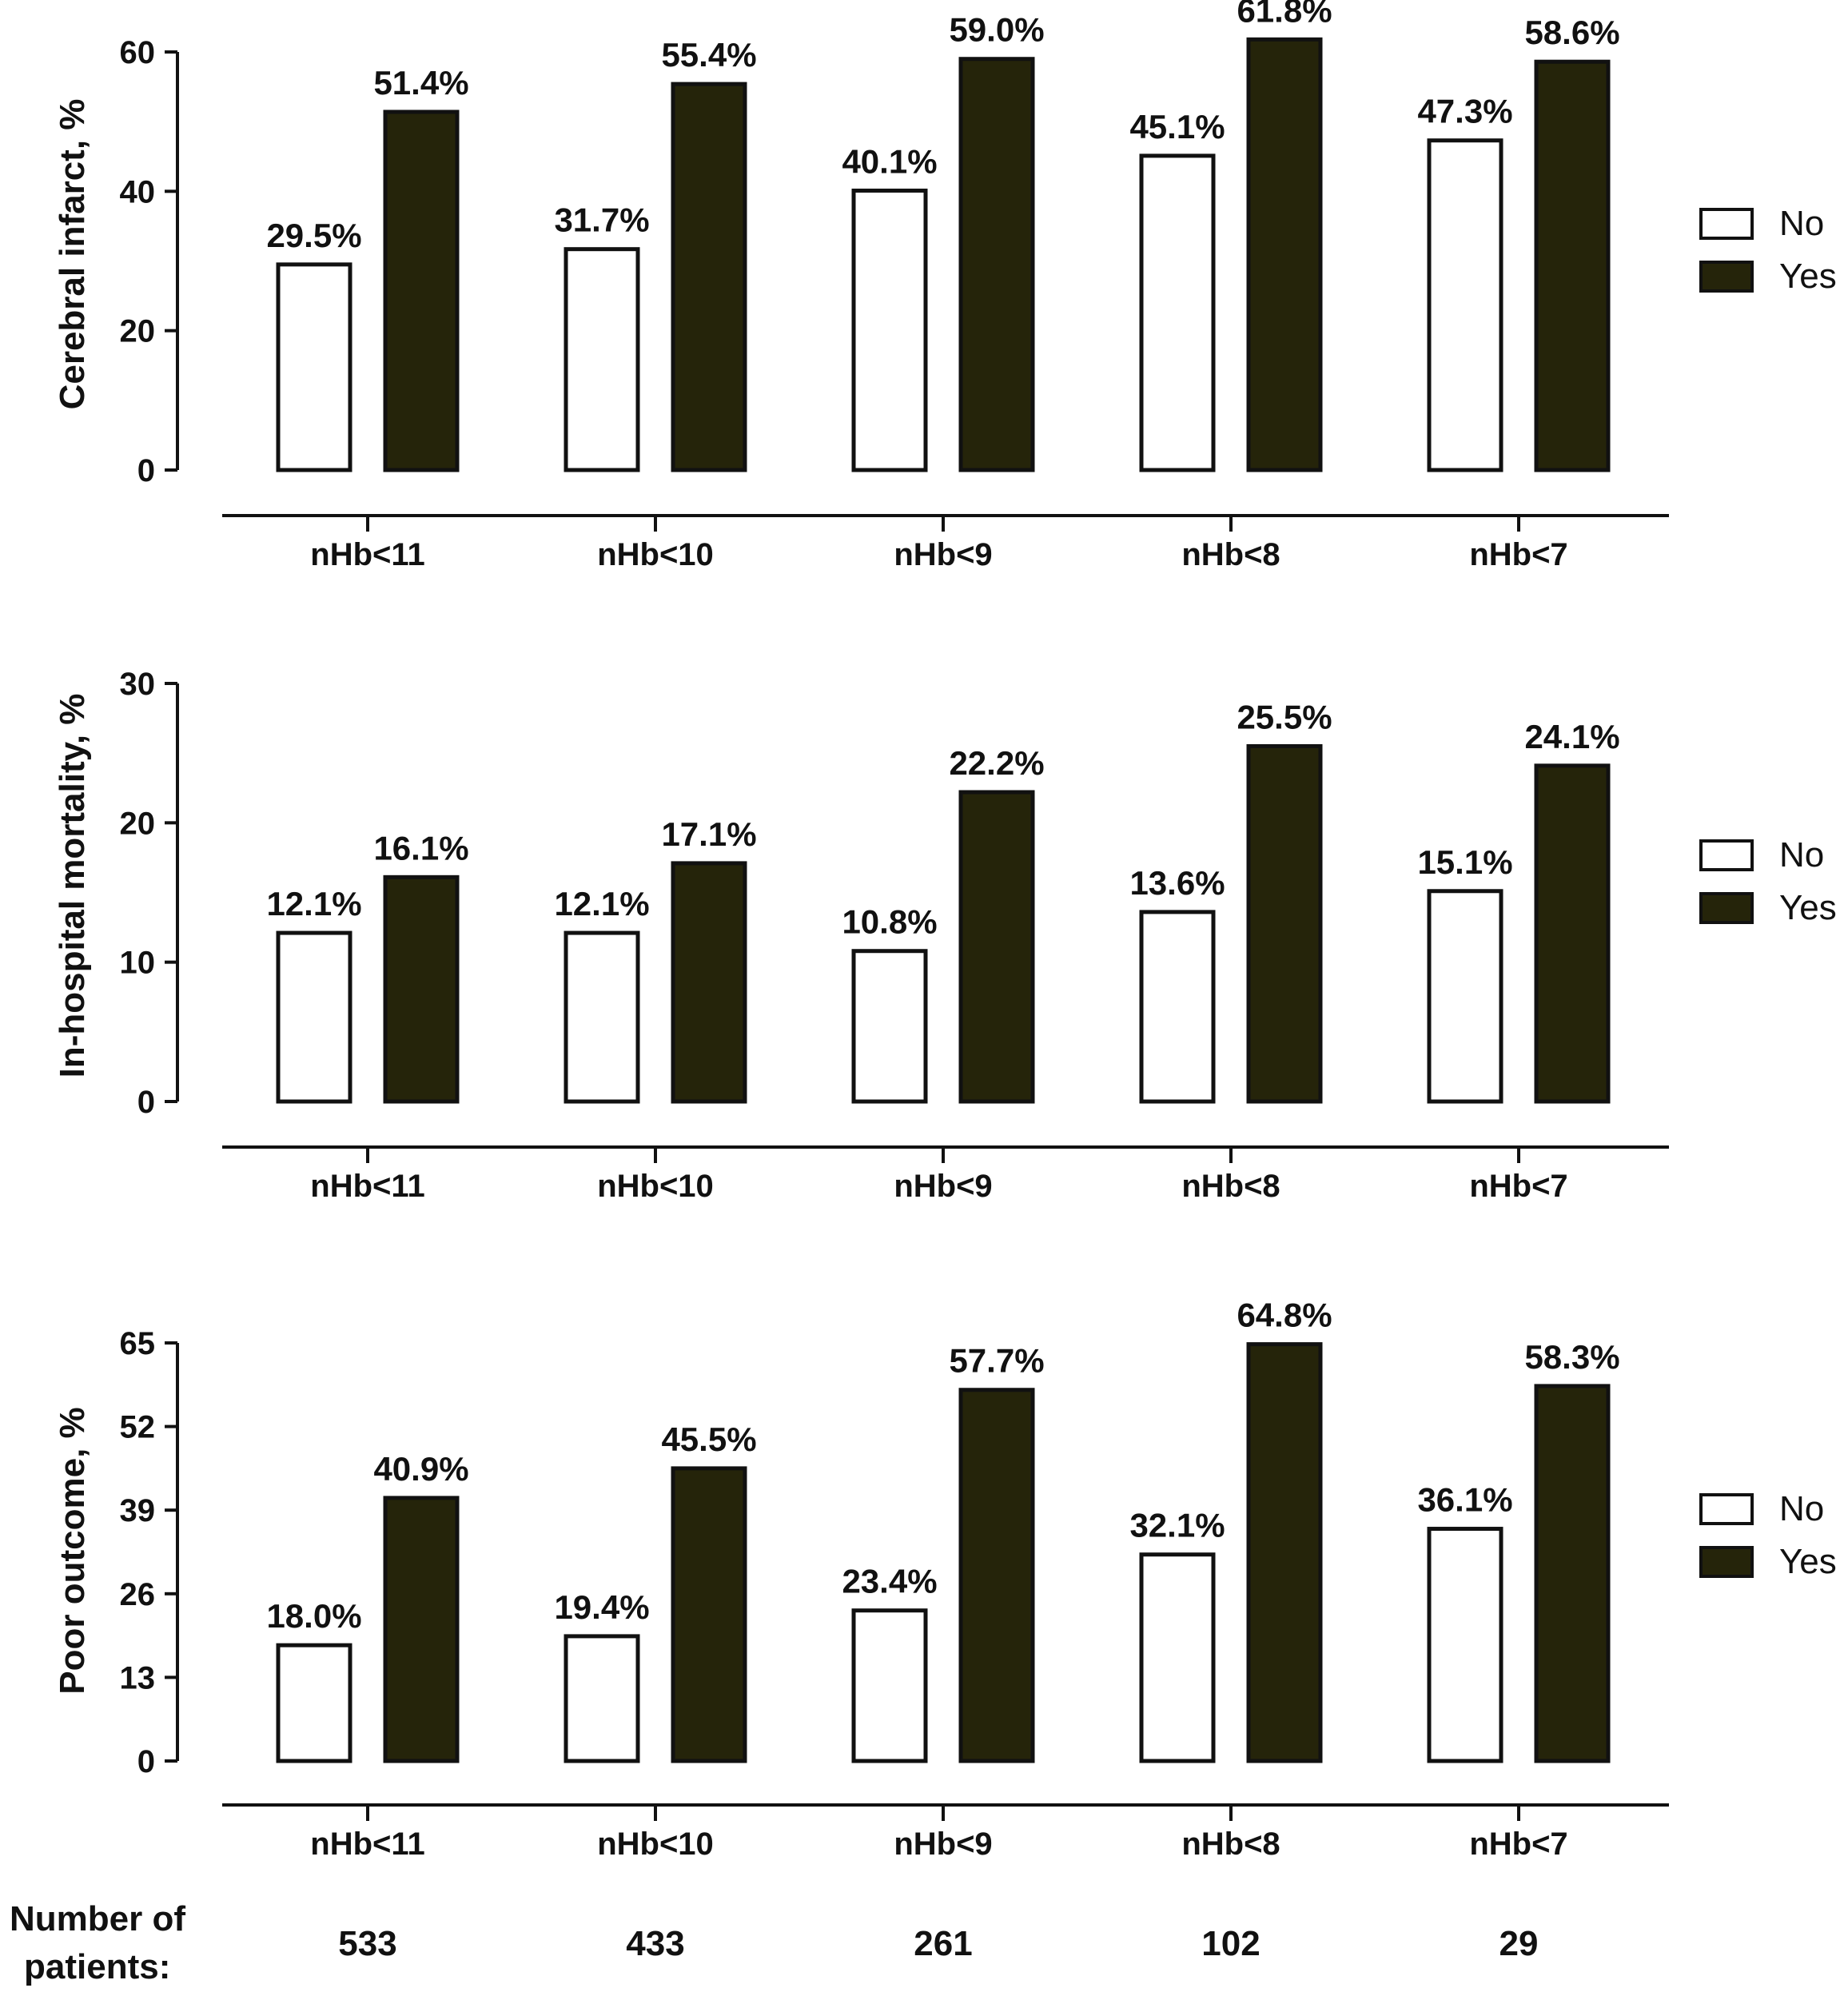 This screenshot has width=1848, height=1992. I want to click on y-tick-label: 52, so click(138, 1427).